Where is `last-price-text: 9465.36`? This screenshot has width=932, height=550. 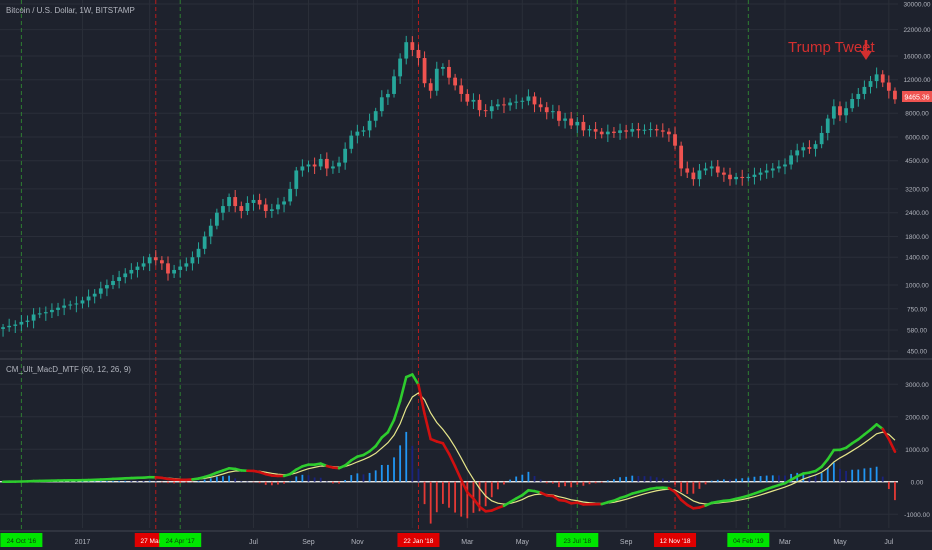
last-price-text: 9465.36 is located at coordinates (916, 98).